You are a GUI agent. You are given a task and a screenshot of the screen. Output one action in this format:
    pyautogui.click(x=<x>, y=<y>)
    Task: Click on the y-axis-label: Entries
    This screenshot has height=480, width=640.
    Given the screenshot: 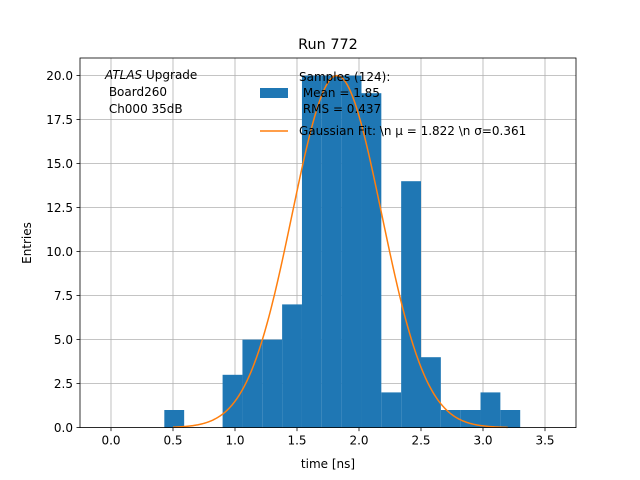 What is the action you would take?
    pyautogui.click(x=27, y=243)
    